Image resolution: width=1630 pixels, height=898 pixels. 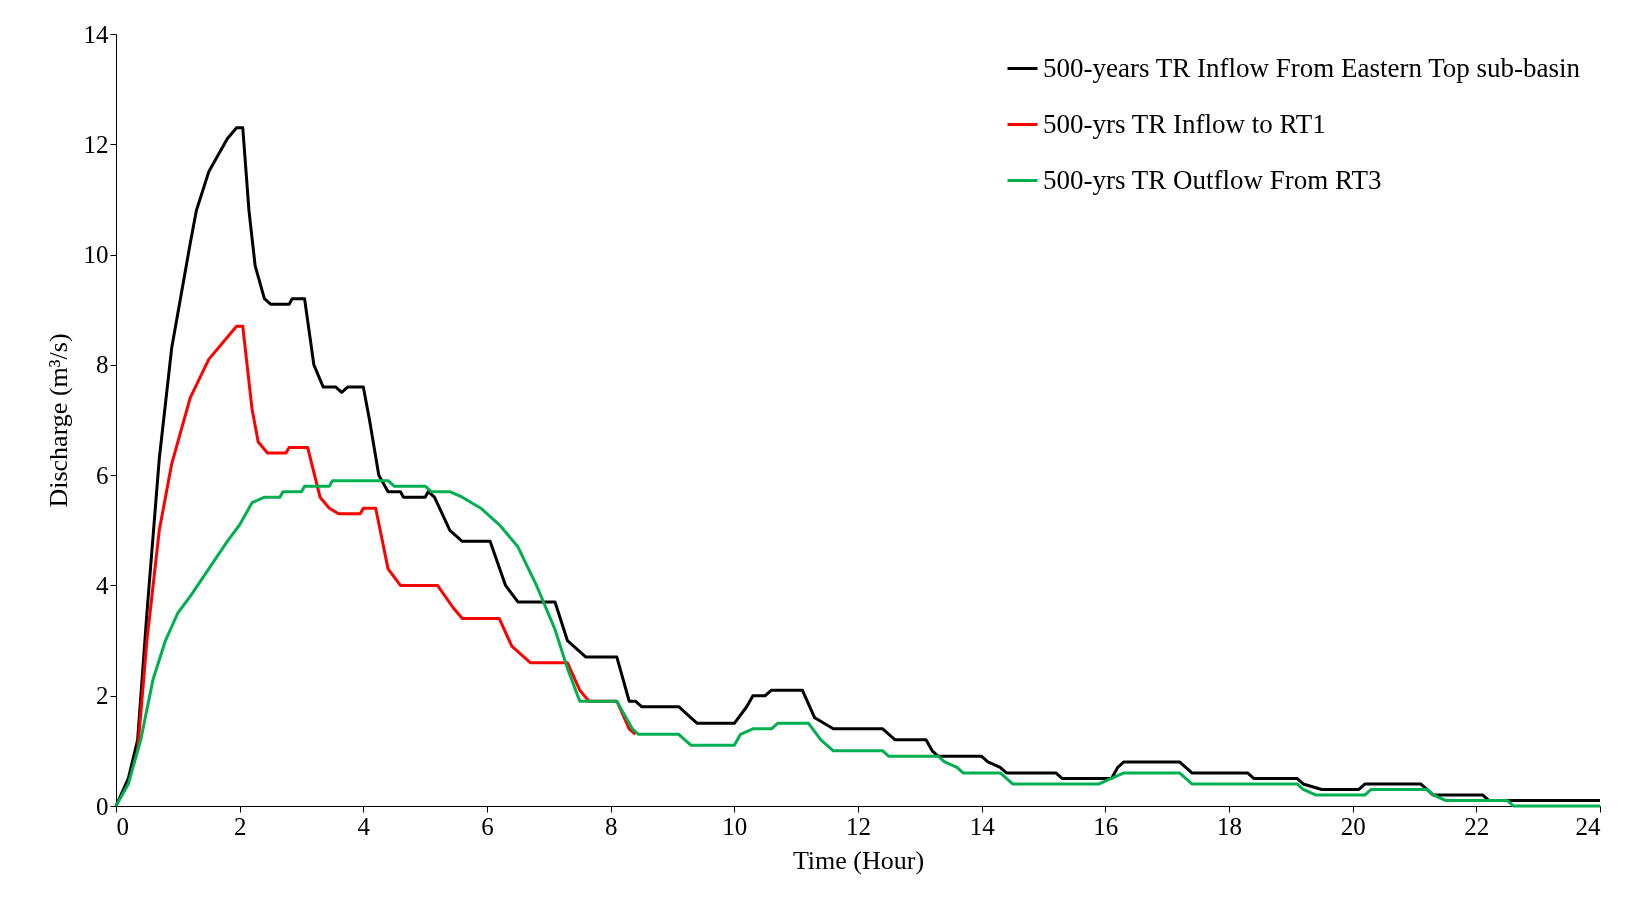 What do you see at coordinates (735, 826) in the screenshot?
I see `x-tick-label: 10` at bounding box center [735, 826].